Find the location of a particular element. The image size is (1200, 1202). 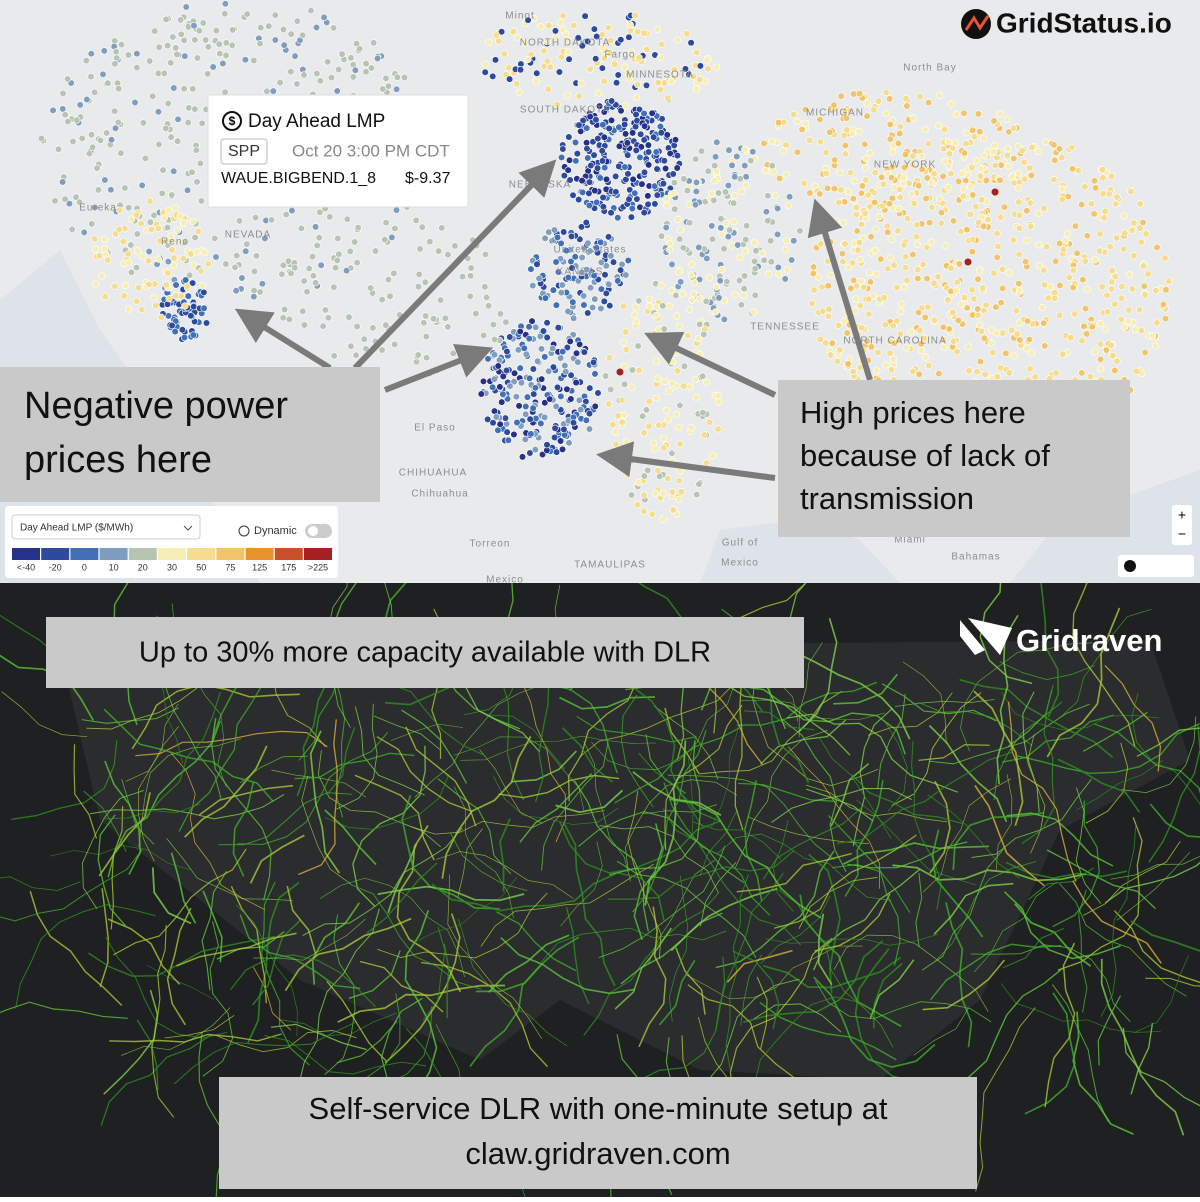

legend-selector-label: Day Ahead LMP ($/MWh) is located at coordinates (76, 528).